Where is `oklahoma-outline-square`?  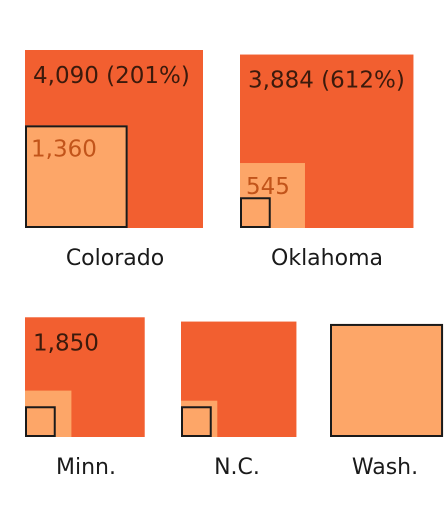
oklahoma-outline-square is located at coordinates (255, 213).